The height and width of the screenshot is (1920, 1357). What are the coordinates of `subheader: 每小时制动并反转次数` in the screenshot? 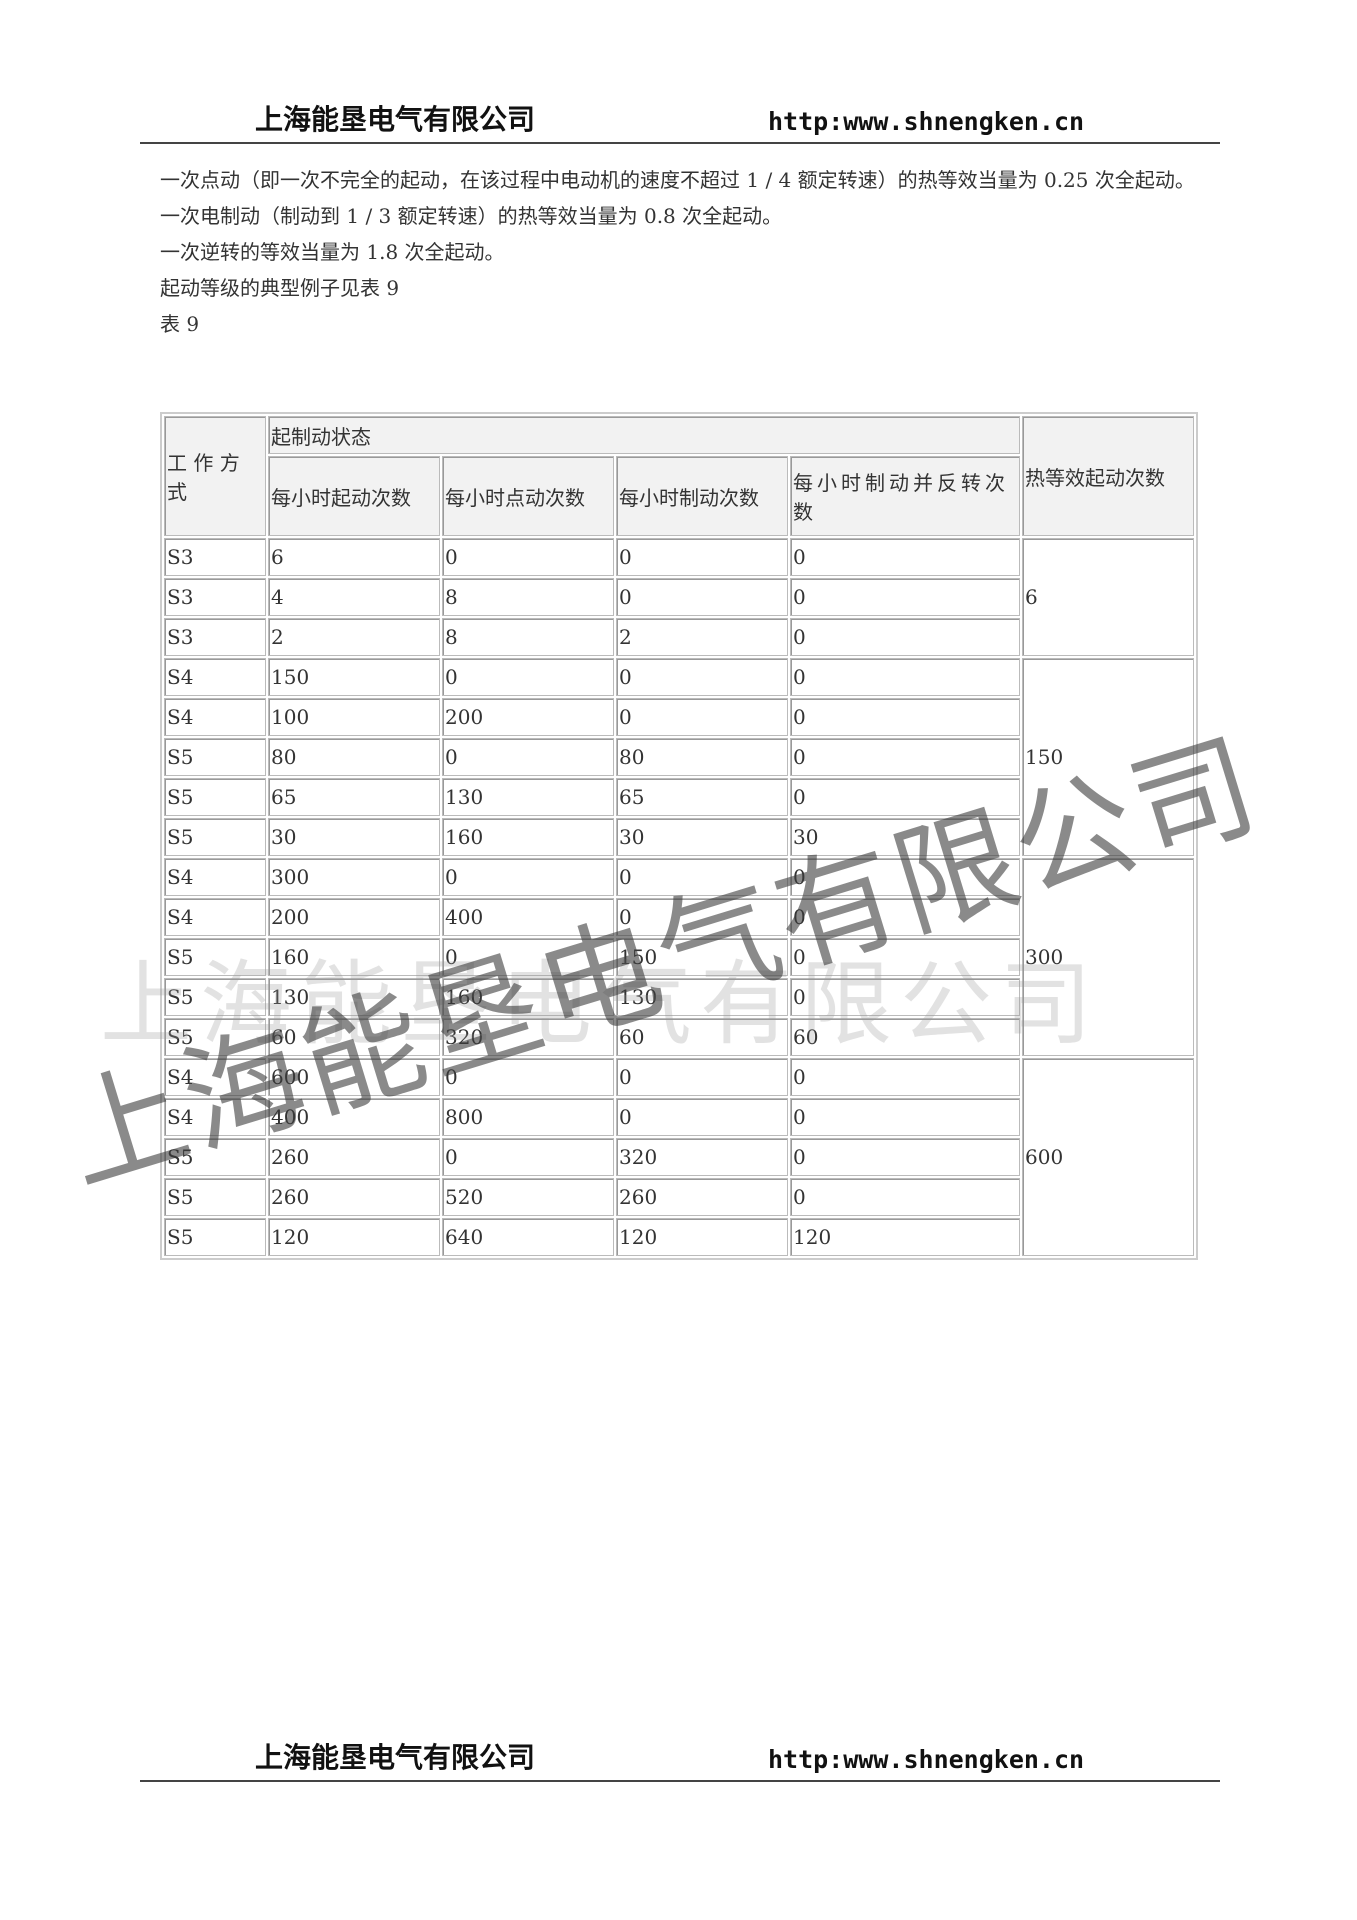 It's located at (905, 496).